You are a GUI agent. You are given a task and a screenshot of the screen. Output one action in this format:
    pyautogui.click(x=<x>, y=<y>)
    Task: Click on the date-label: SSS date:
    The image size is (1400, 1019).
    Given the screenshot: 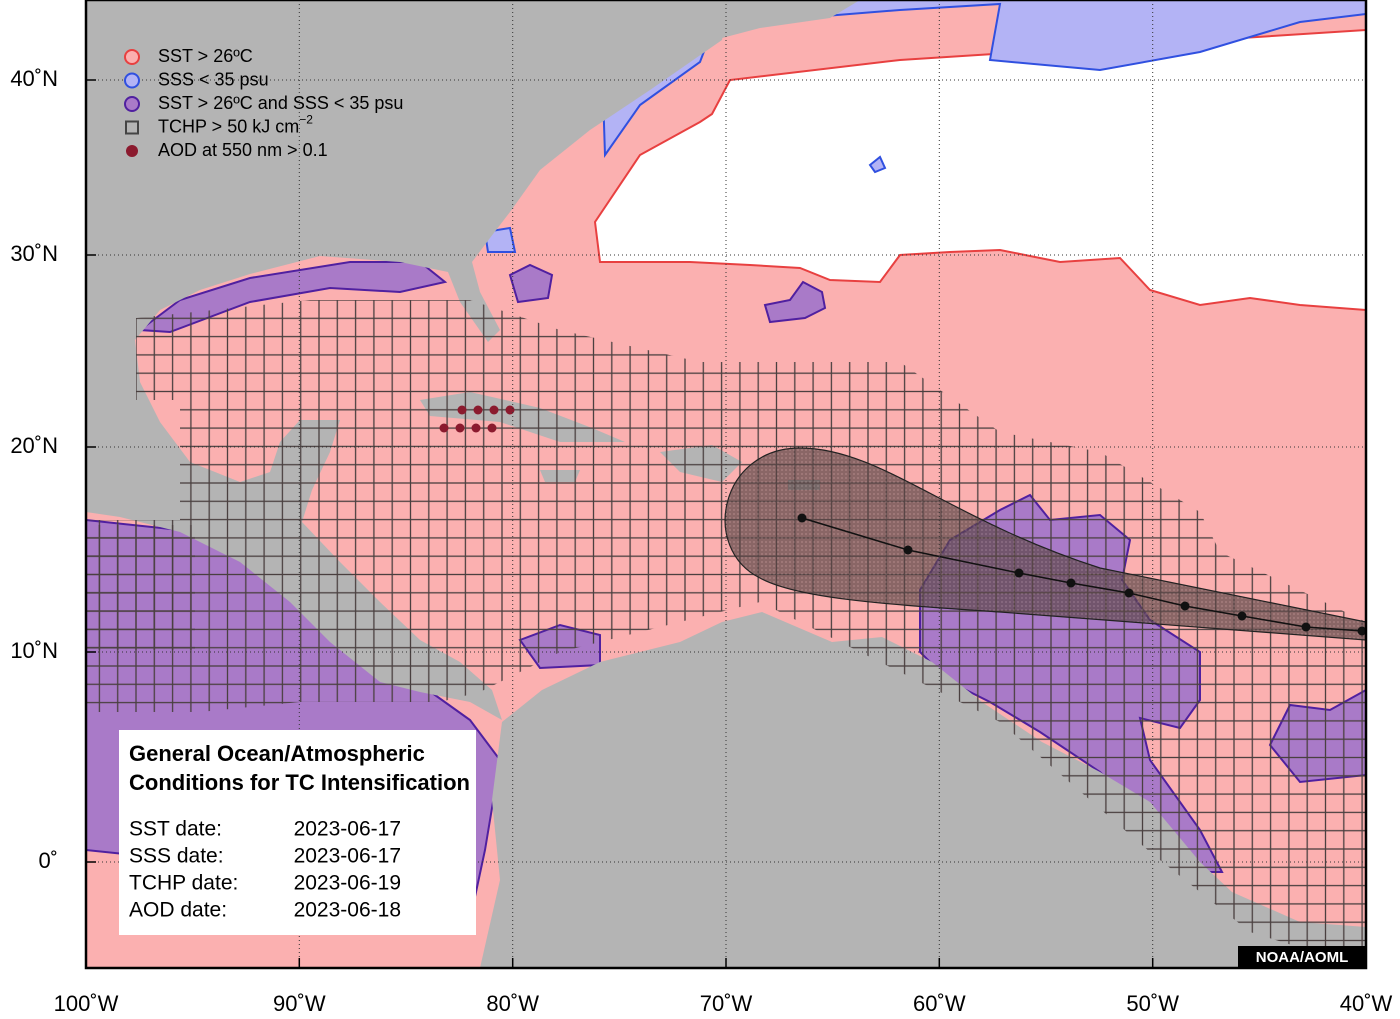 What is the action you would take?
    pyautogui.click(x=176, y=856)
    